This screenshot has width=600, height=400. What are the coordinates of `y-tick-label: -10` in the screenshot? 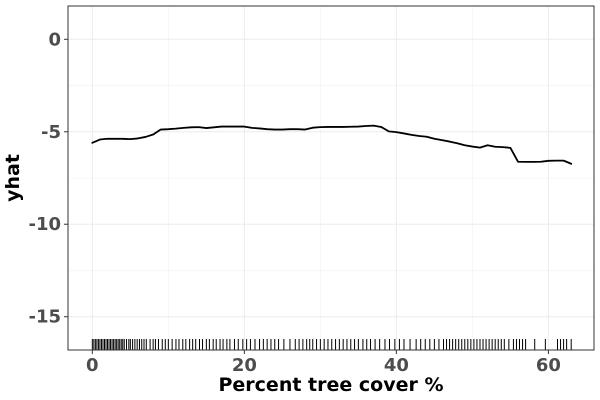 It's located at (44, 224).